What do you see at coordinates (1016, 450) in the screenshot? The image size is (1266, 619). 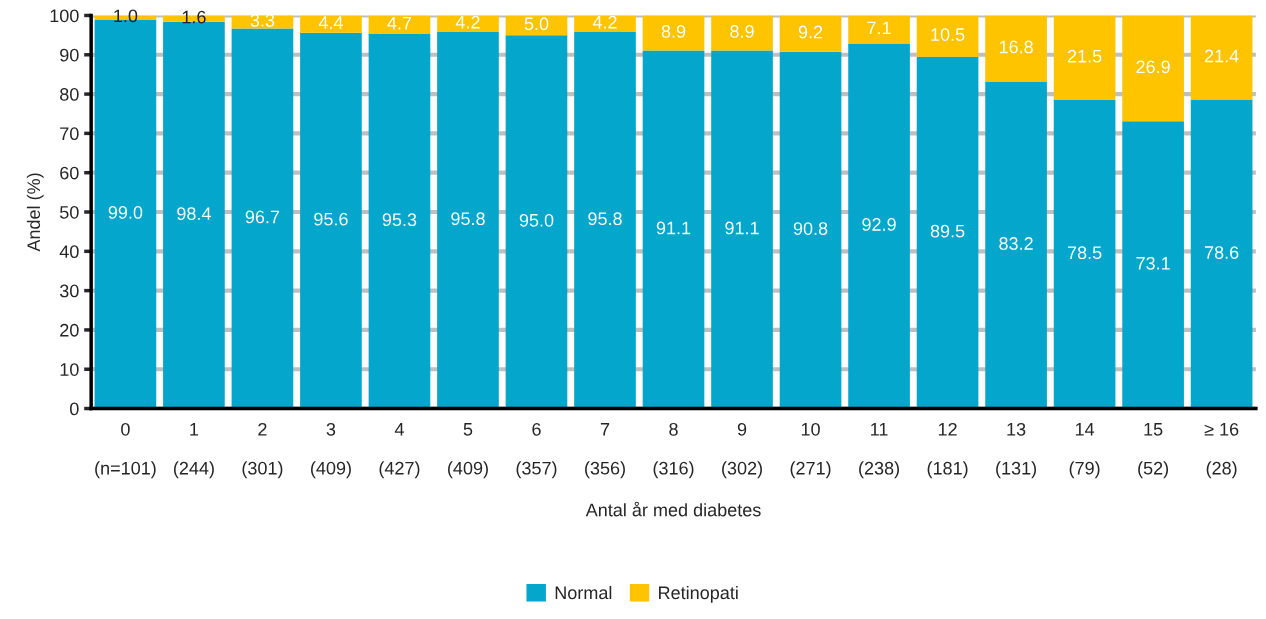 I see `category-label: 13 (131)` at bounding box center [1016, 450].